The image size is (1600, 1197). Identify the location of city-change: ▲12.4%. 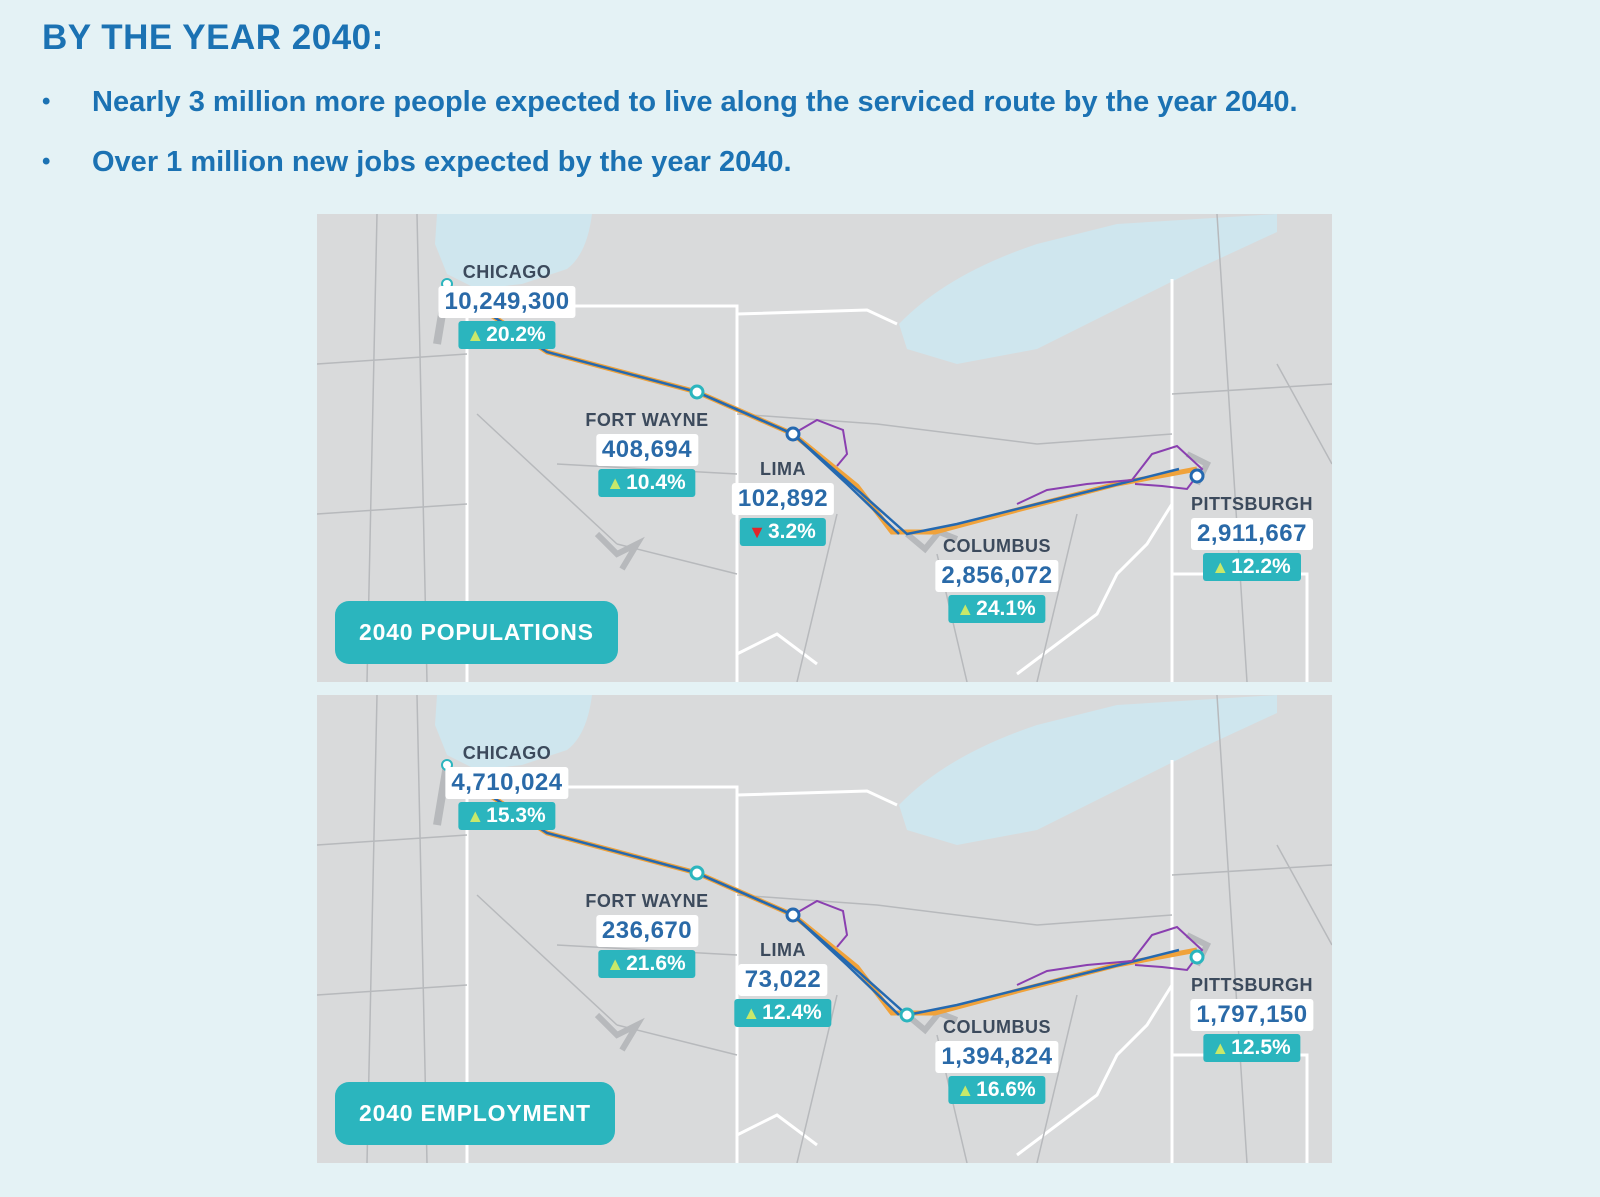
(783, 1013).